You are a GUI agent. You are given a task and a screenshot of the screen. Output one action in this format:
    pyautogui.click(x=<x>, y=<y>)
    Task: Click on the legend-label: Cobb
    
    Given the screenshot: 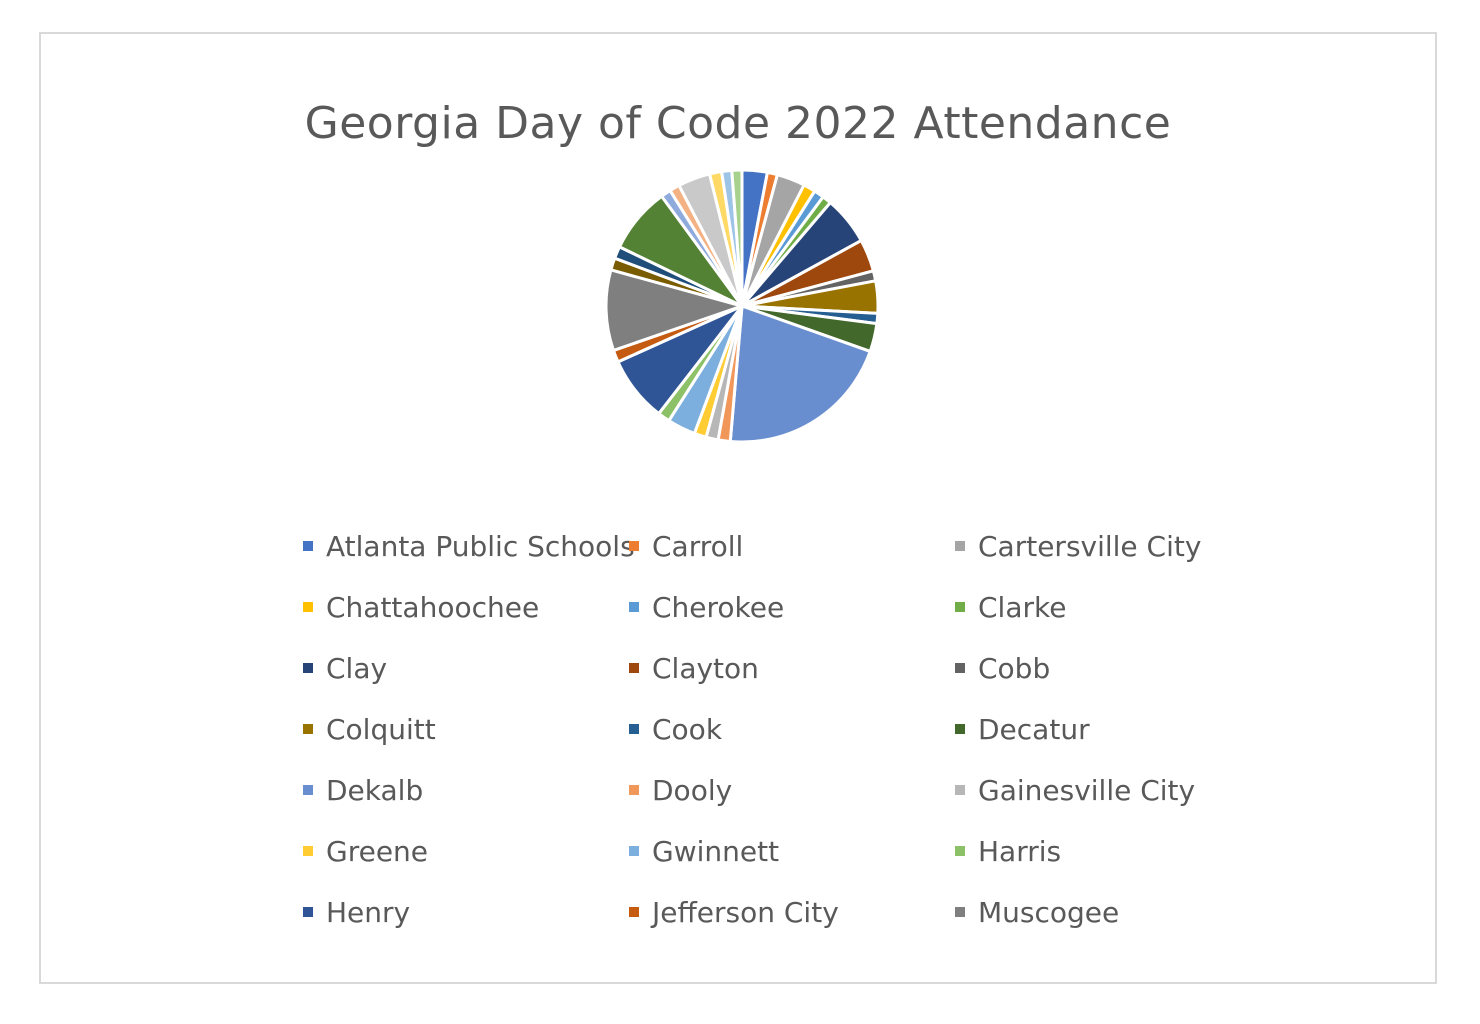 What is the action you would take?
    pyautogui.click(x=1014, y=668)
    